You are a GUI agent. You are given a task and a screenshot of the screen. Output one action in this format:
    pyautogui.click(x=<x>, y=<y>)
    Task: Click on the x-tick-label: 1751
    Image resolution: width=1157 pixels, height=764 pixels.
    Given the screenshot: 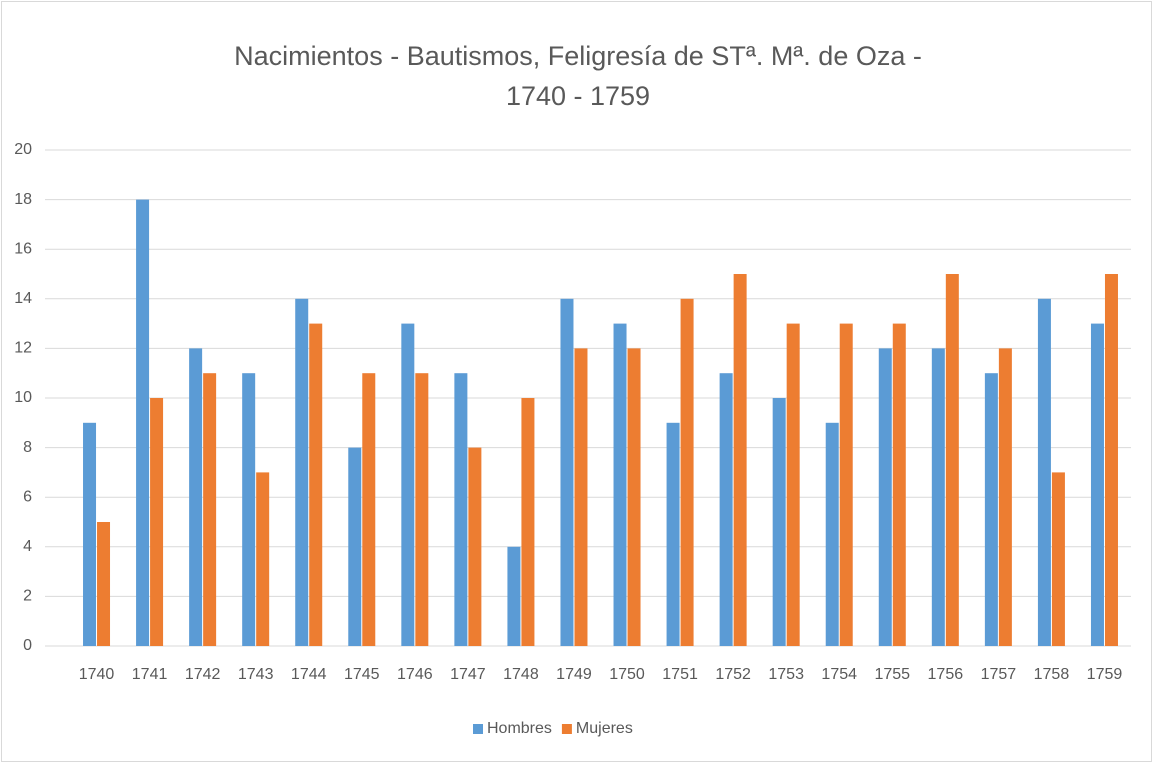 What is the action you would take?
    pyautogui.click(x=680, y=674)
    